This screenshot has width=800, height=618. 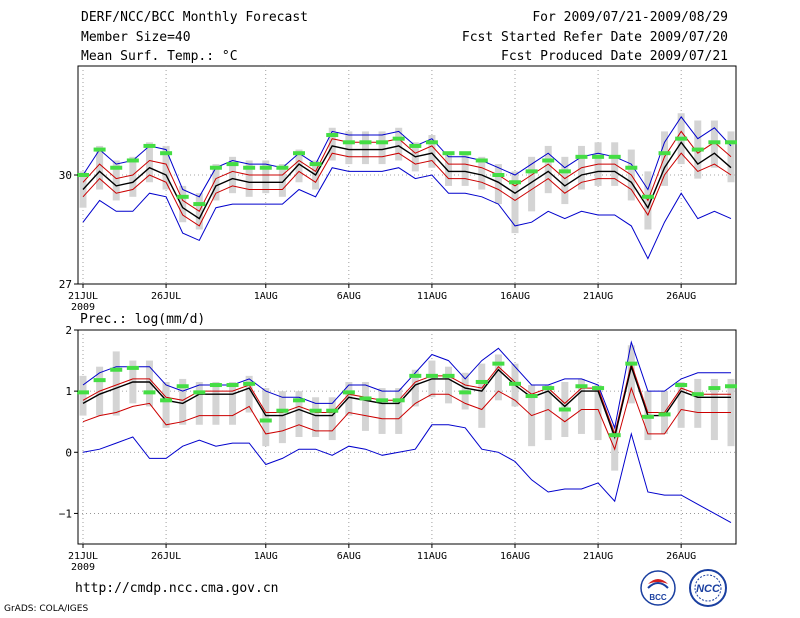 I want to click on panel2-xtick-label-3: 6AUG, so click(x=349, y=556).